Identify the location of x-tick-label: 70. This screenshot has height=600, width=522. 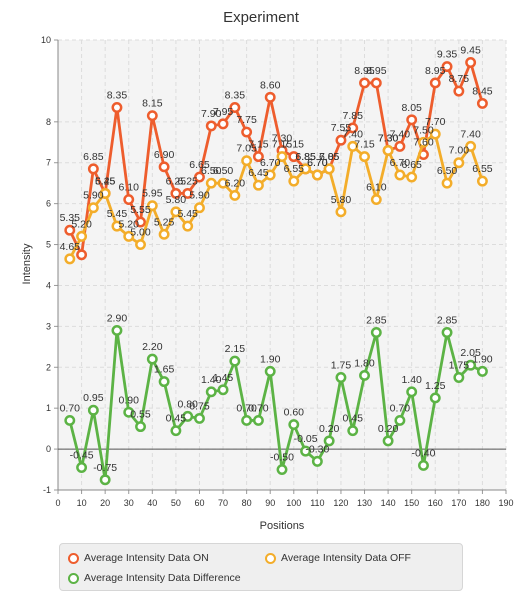
(223, 503).